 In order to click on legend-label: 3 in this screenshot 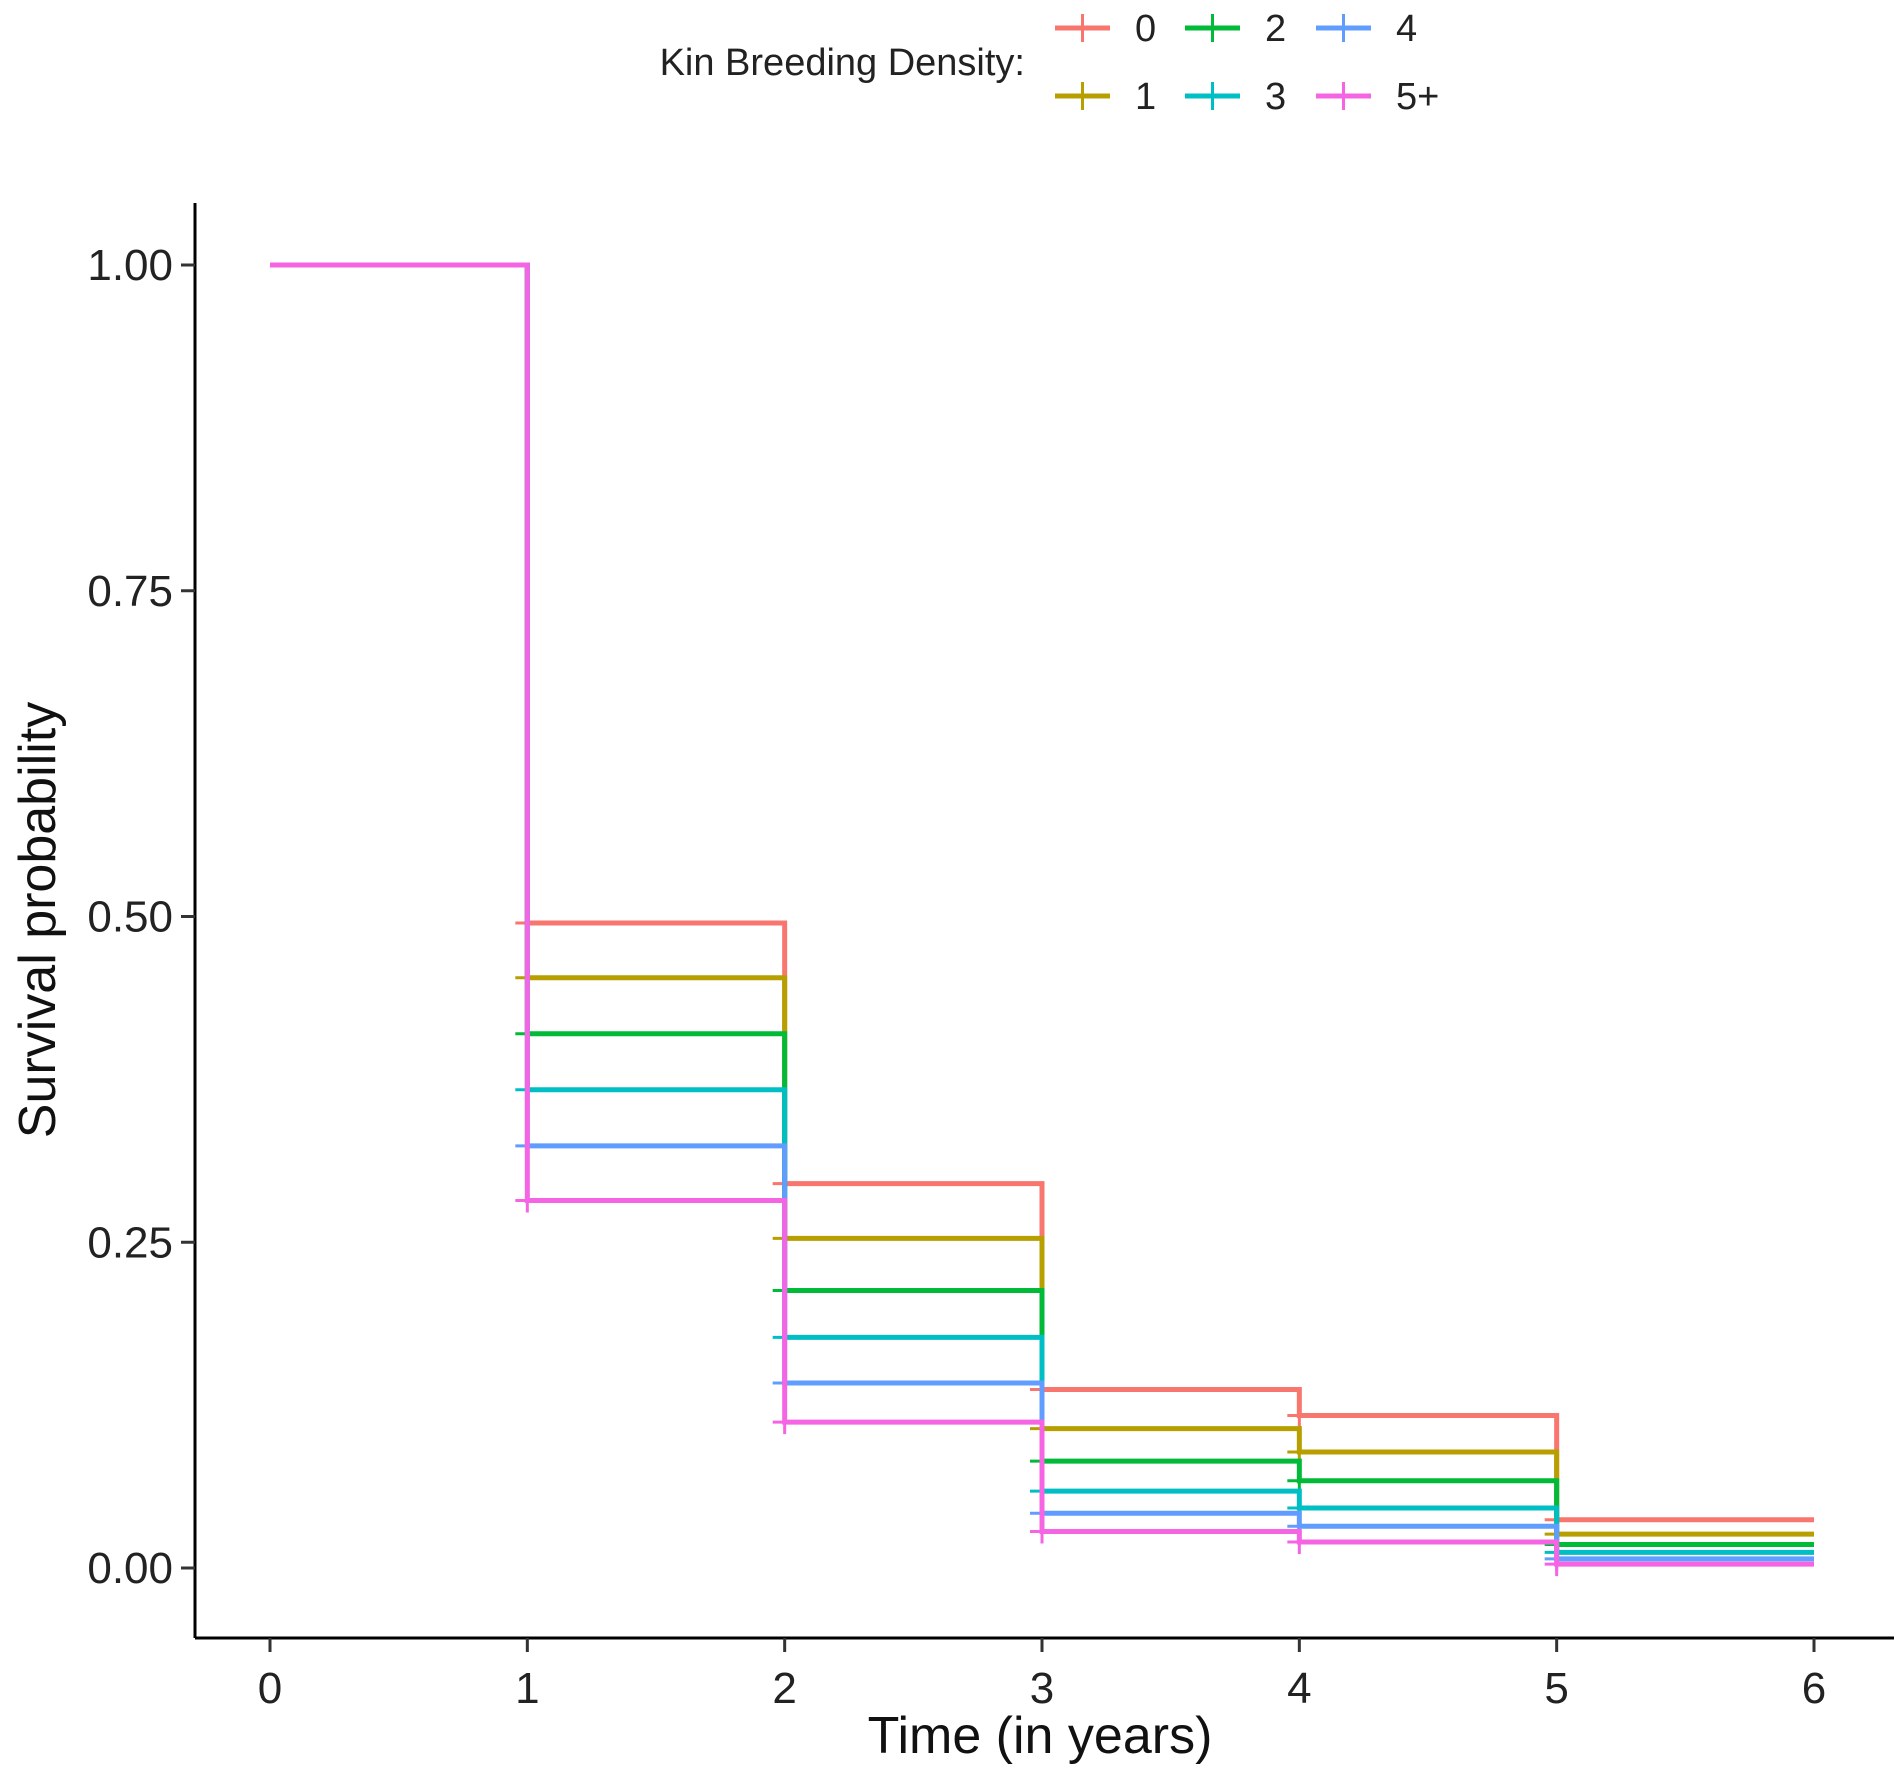, I will do `click(1275, 97)`.